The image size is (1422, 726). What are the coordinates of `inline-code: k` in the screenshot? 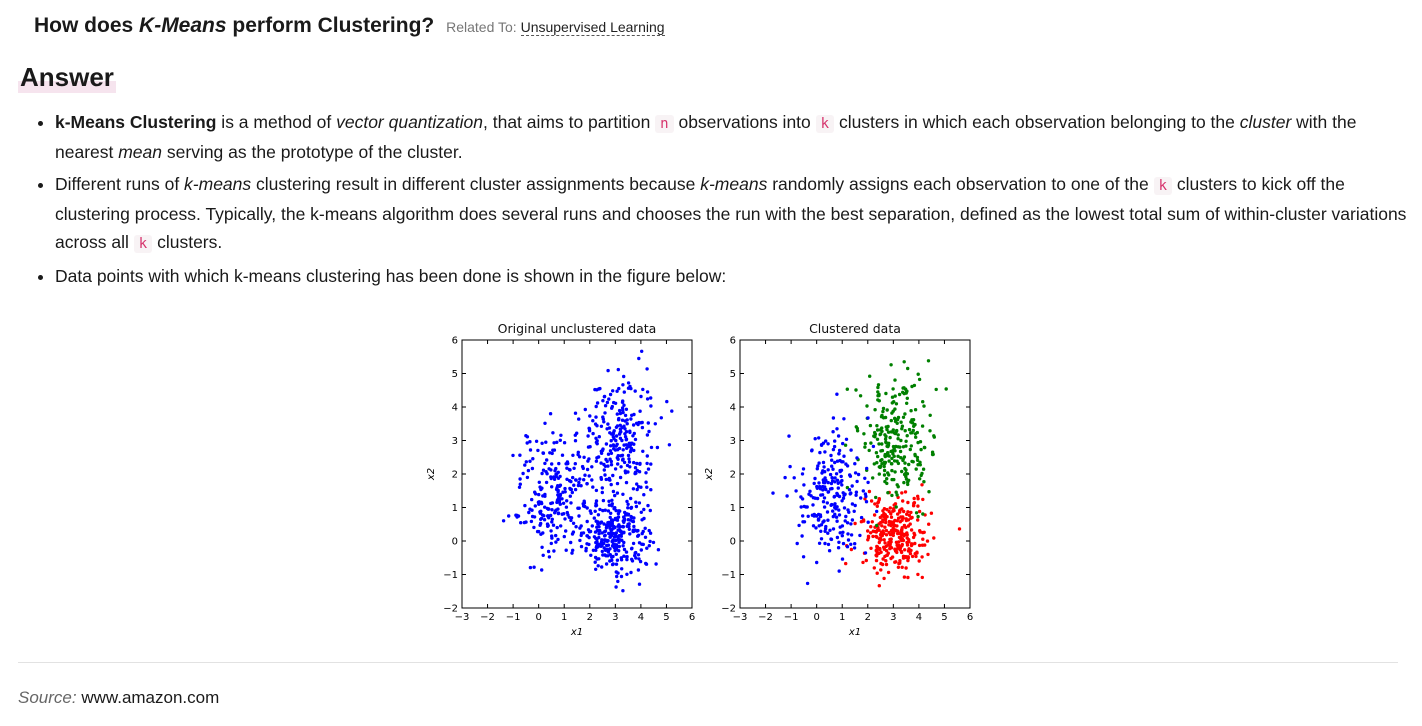 It's located at (143, 244).